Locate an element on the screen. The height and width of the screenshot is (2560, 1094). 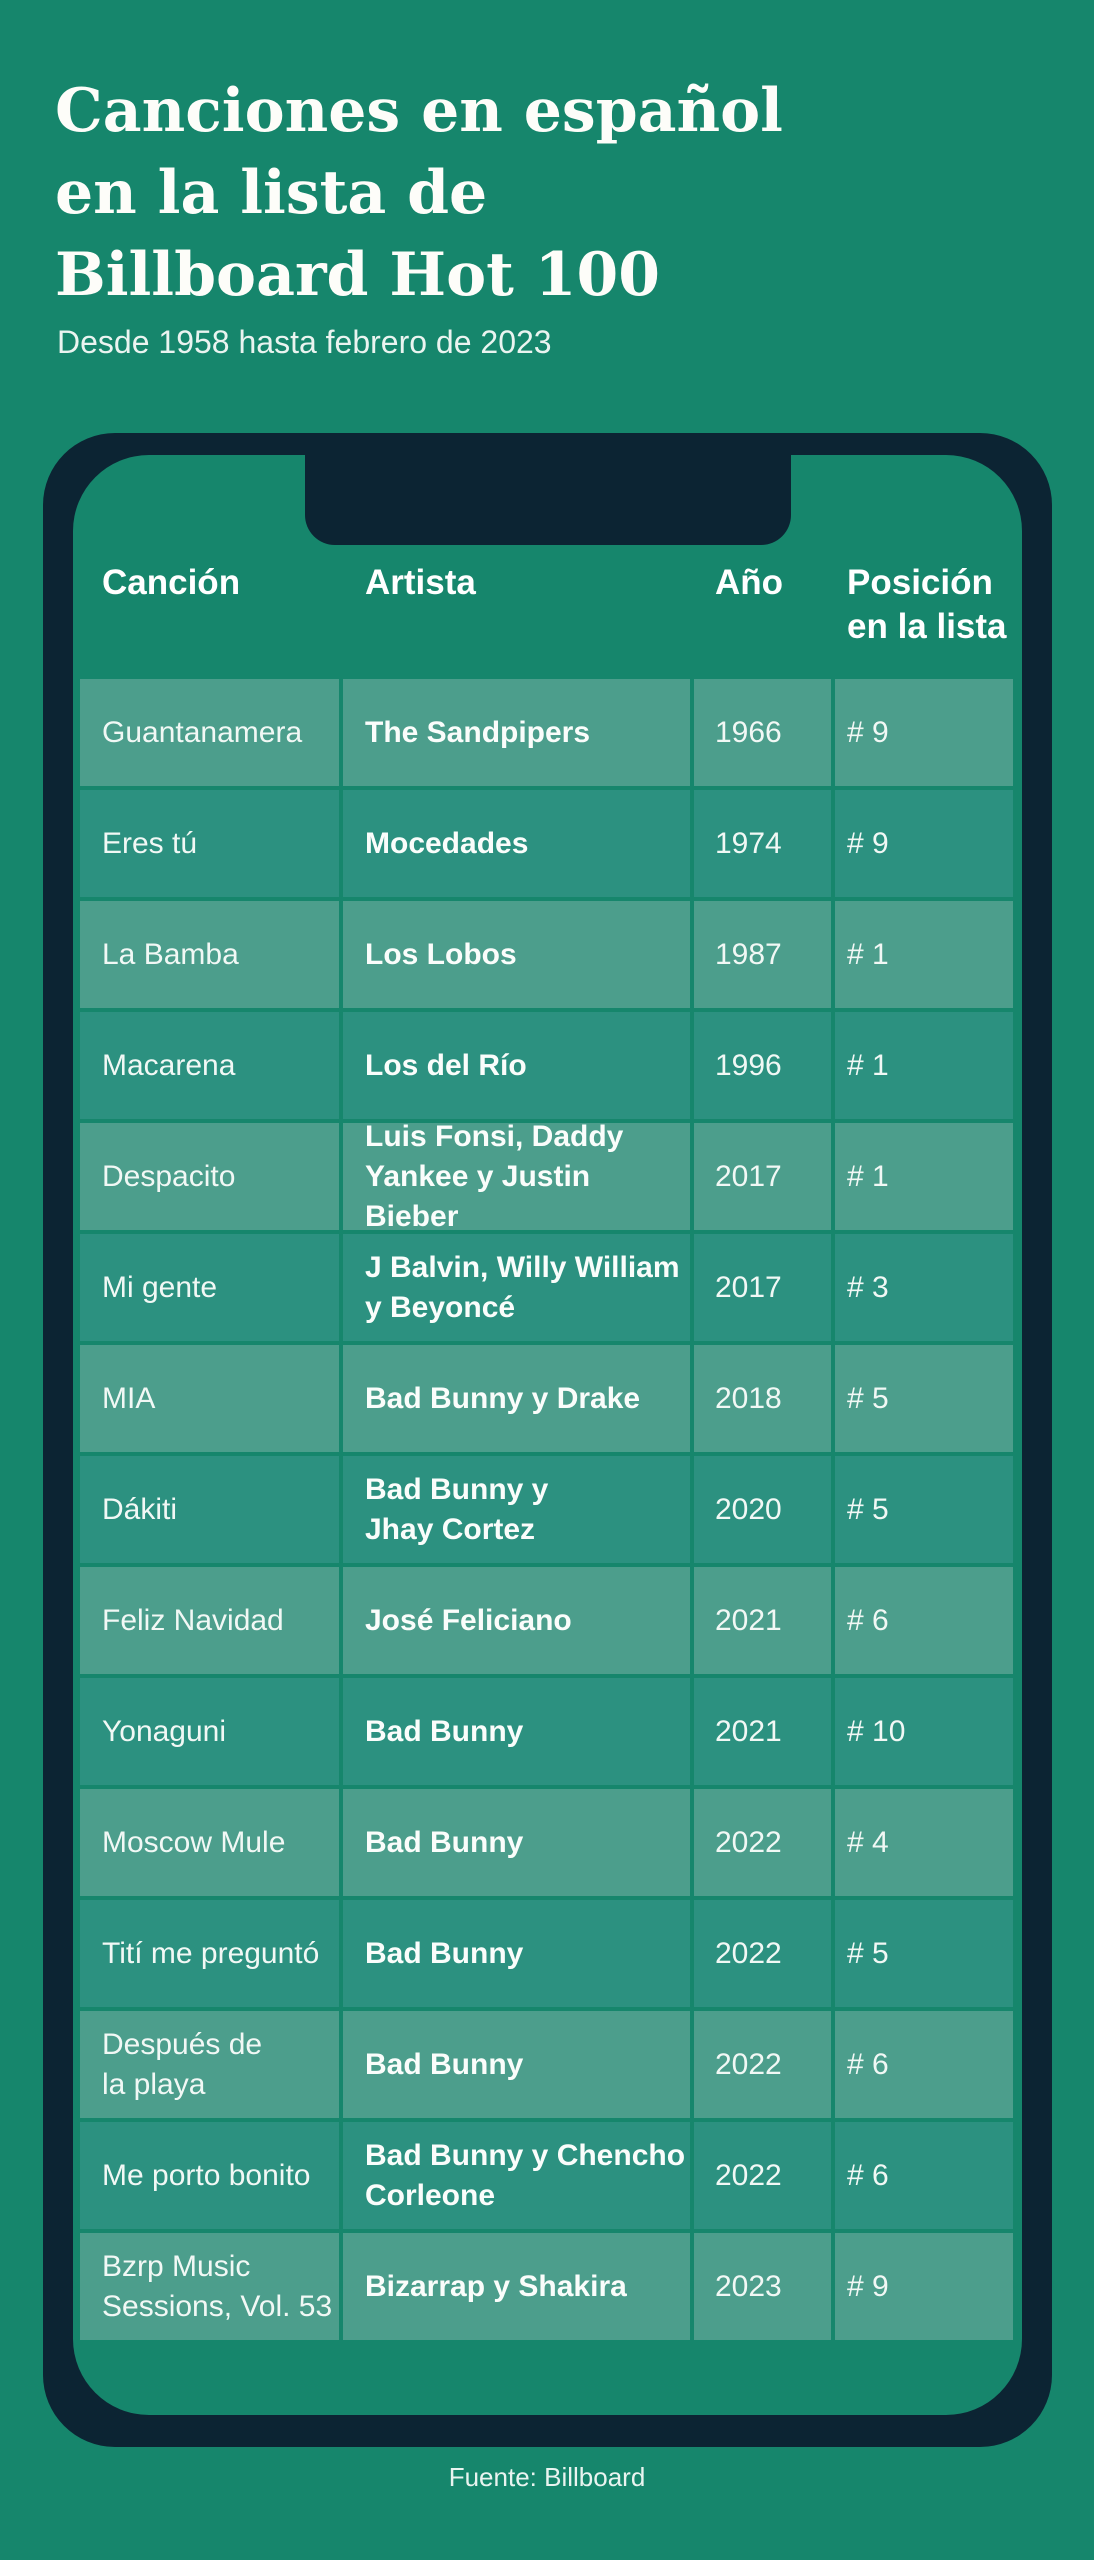
artist-cell: Los Lobos is located at coordinates (516, 954).